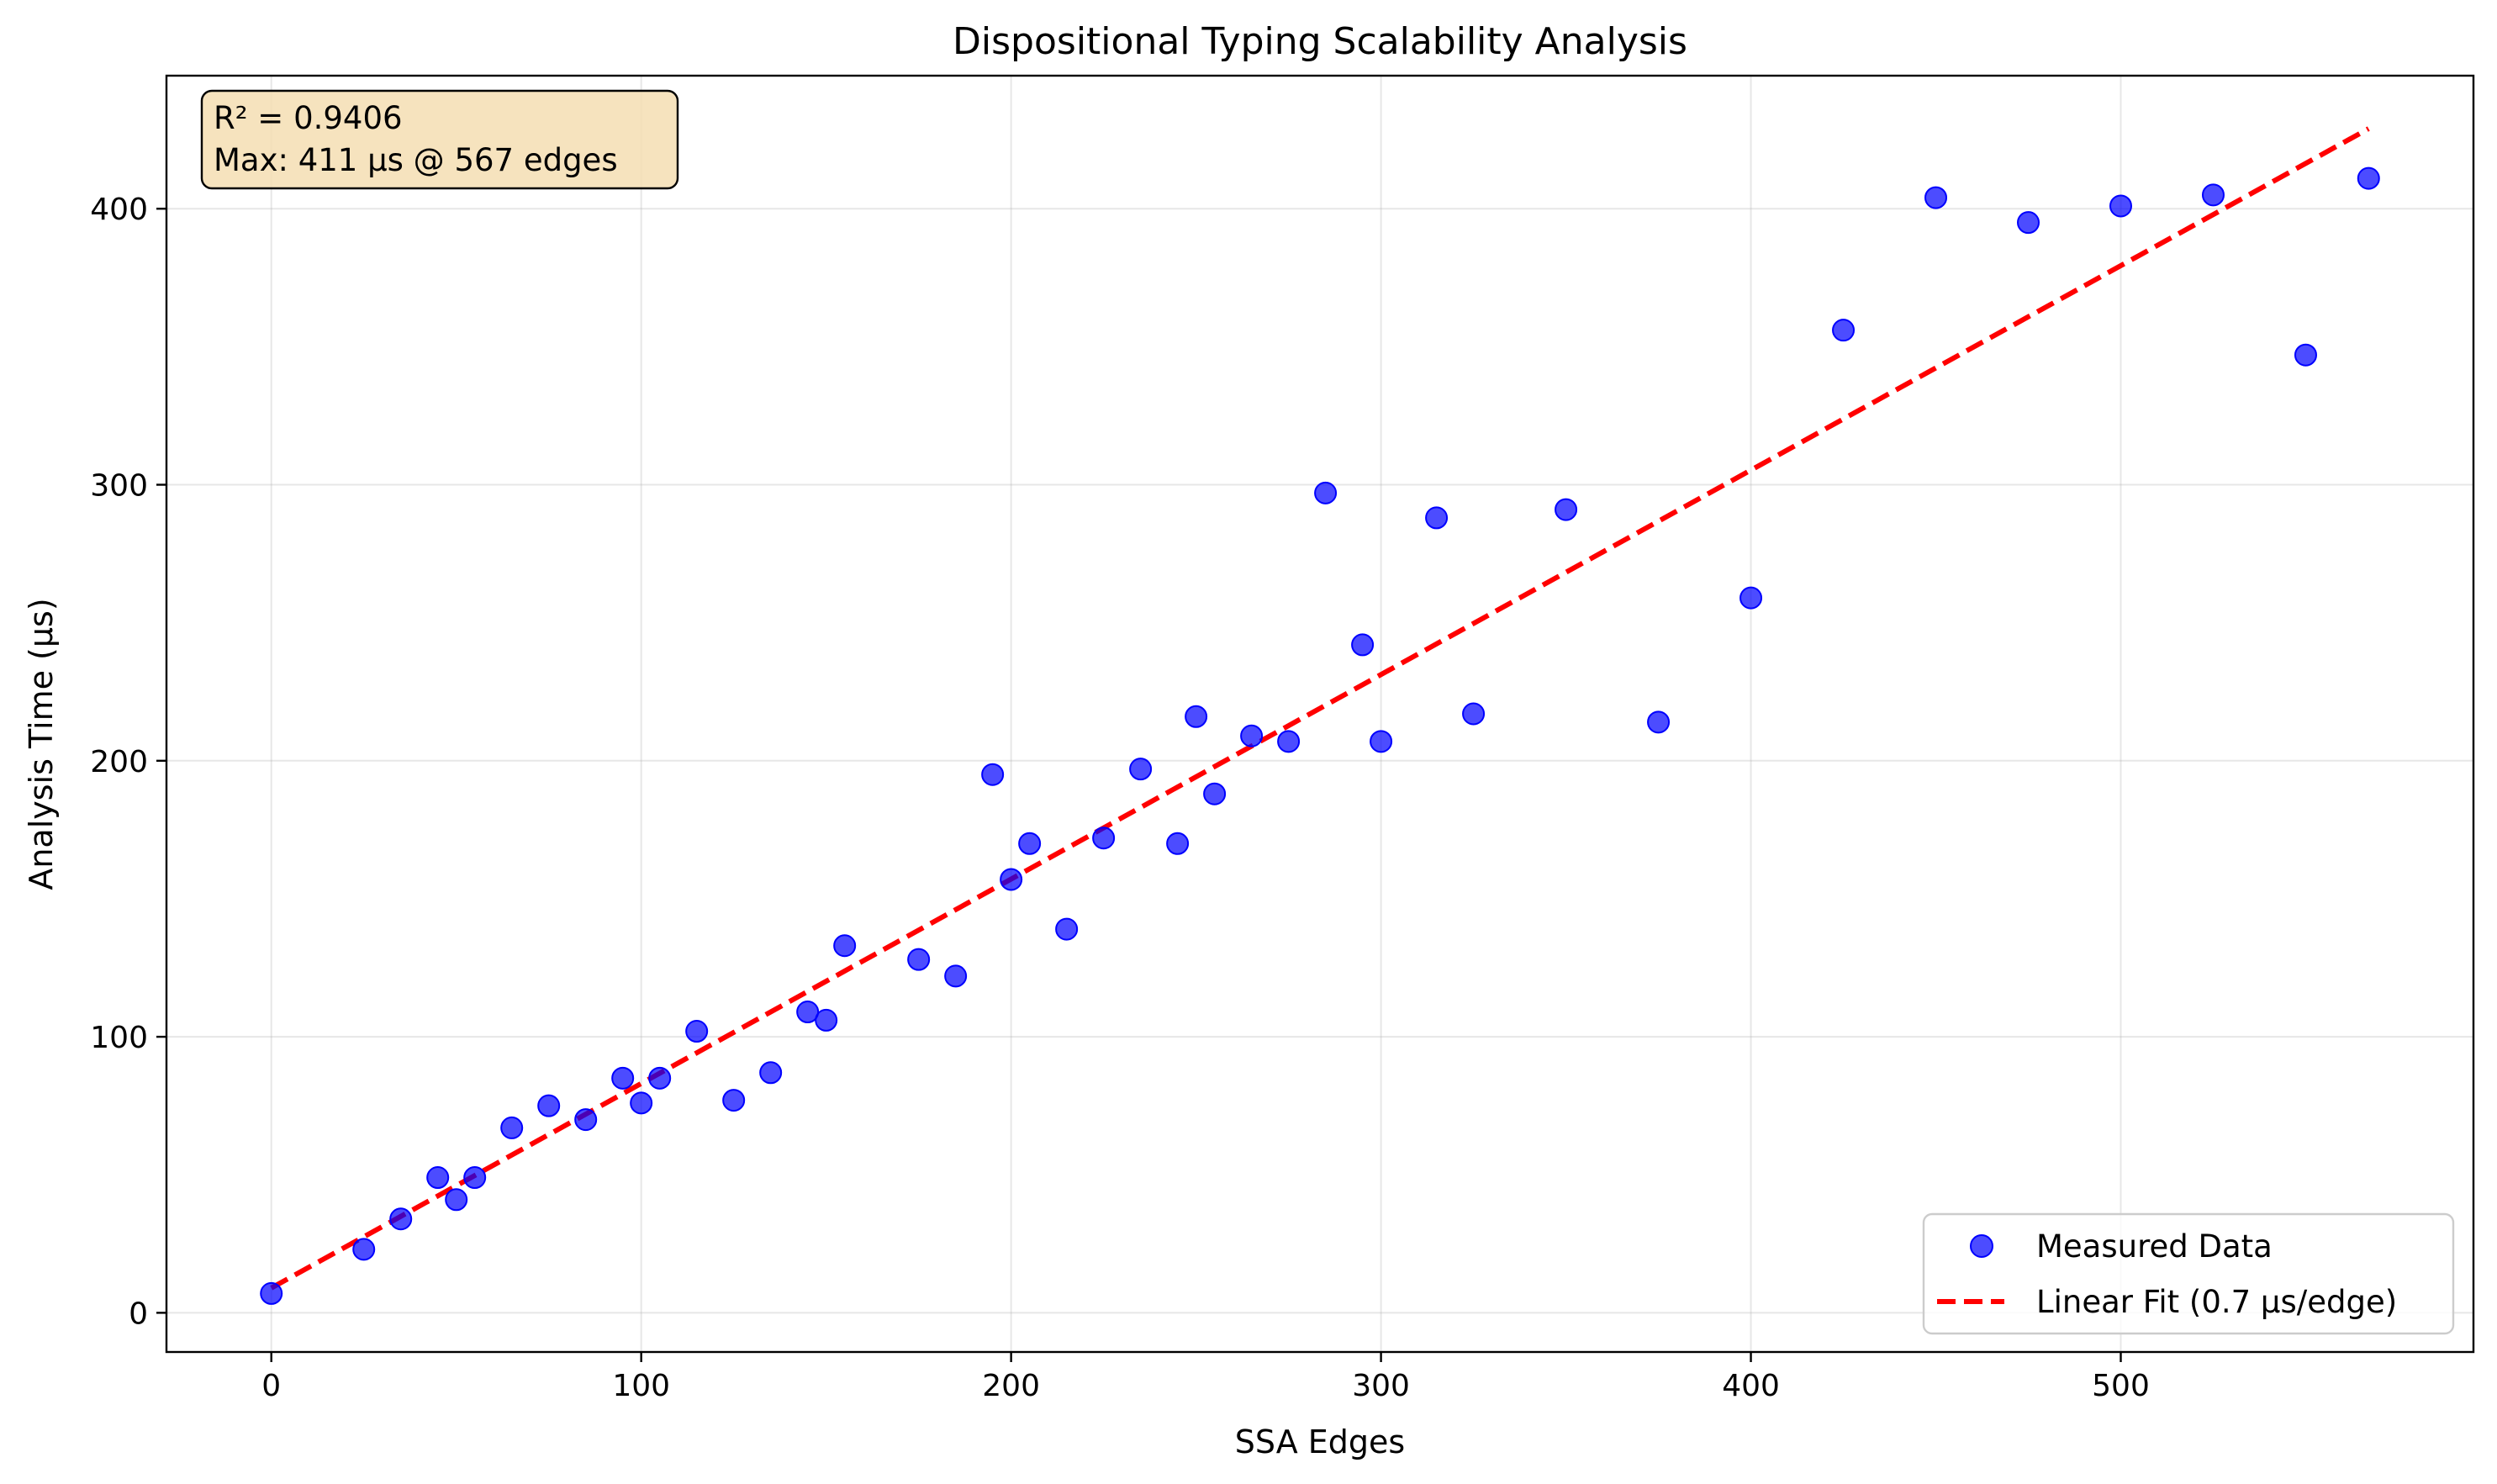 Image resolution: width=2497 pixels, height=1484 pixels. What do you see at coordinates (1011, 1386) in the screenshot?
I see `x-tick-label: 200` at bounding box center [1011, 1386].